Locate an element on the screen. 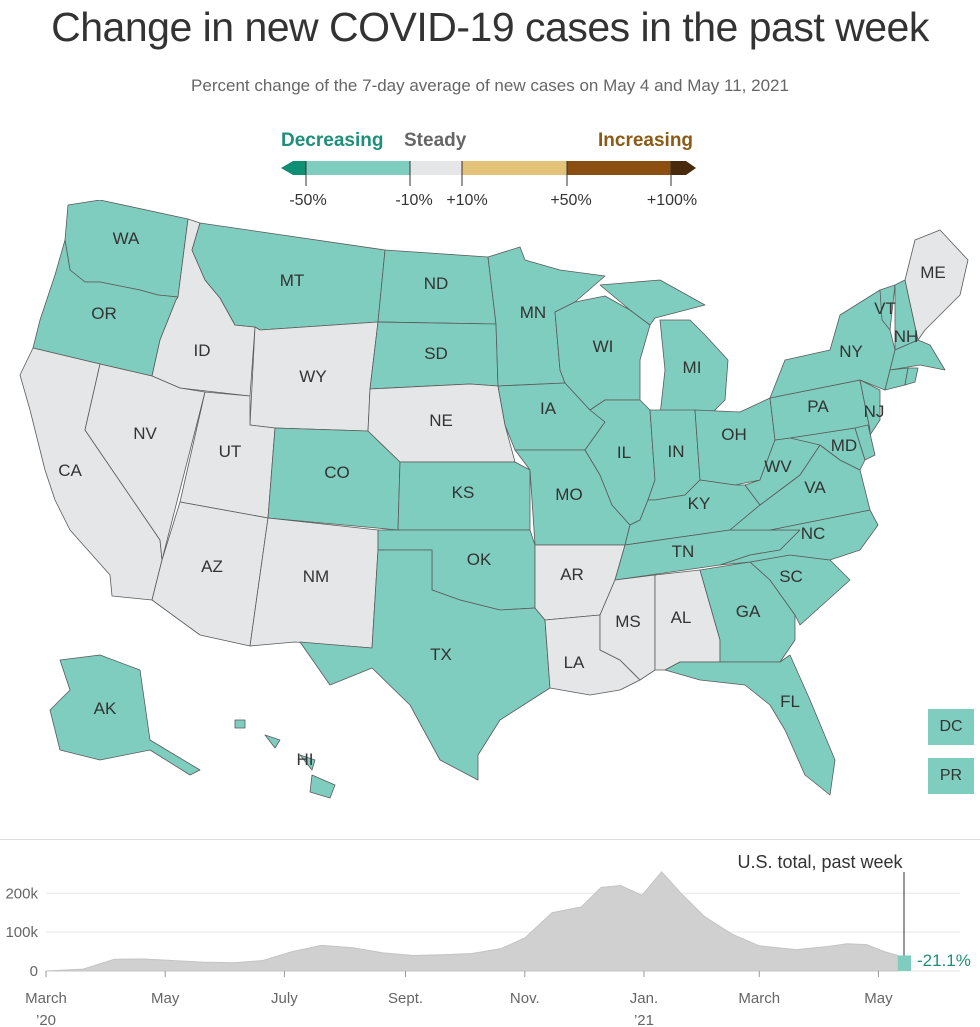 The height and width of the screenshot is (1027, 980). past-week-bar is located at coordinates (904, 963).